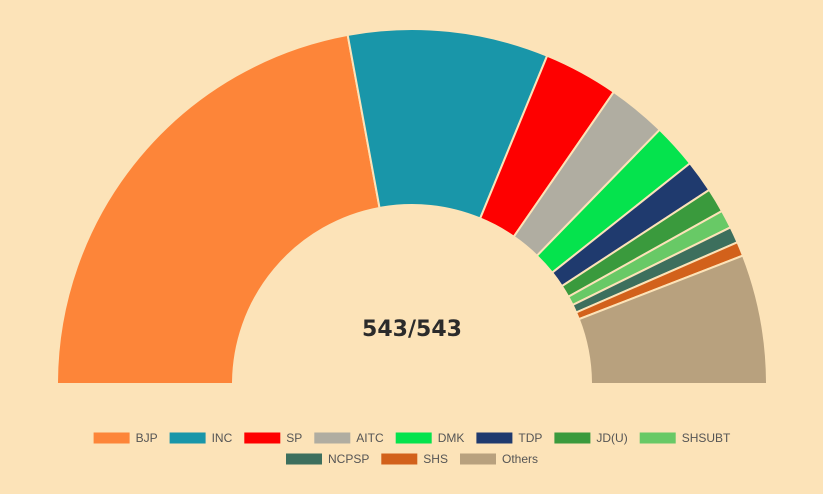 Image resolution: width=823 pixels, height=494 pixels. What do you see at coordinates (111, 438) in the screenshot?
I see `legend-swatch-bjp` at bounding box center [111, 438].